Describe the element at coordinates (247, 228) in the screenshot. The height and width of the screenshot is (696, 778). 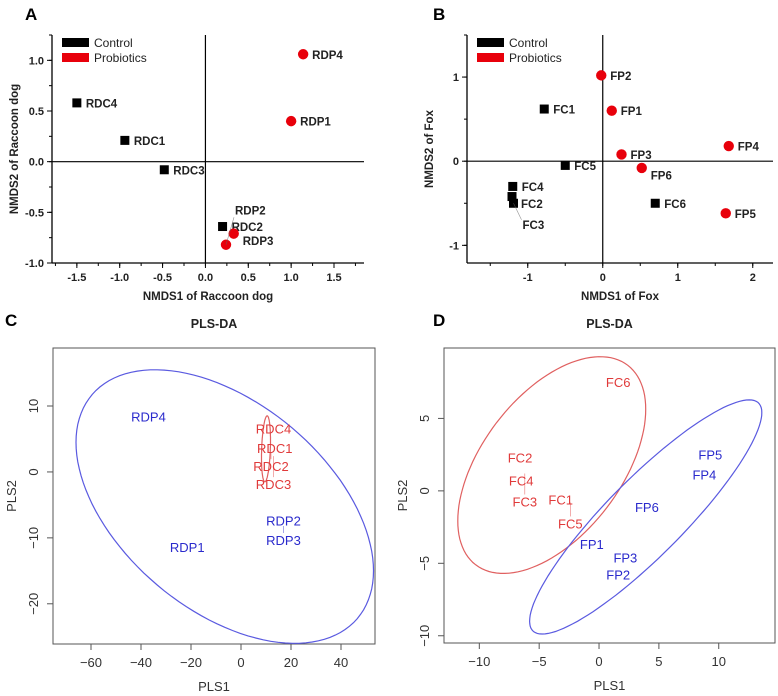
I see `point-label: RDC2` at that location.